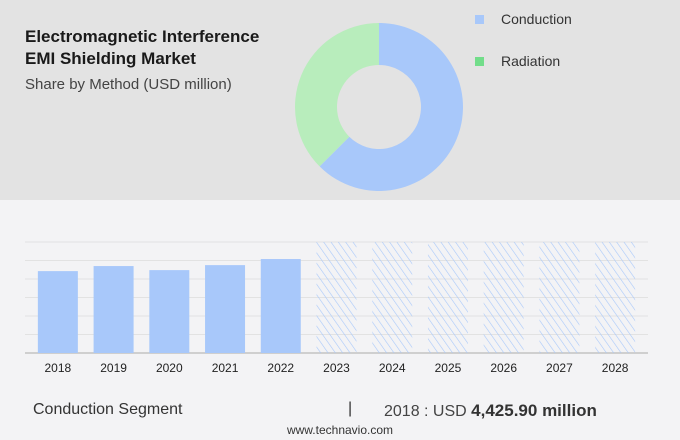 This screenshot has height=440, width=680. Describe the element at coordinates (559, 297) in the screenshot. I see `bar-forecast-2027` at that location.